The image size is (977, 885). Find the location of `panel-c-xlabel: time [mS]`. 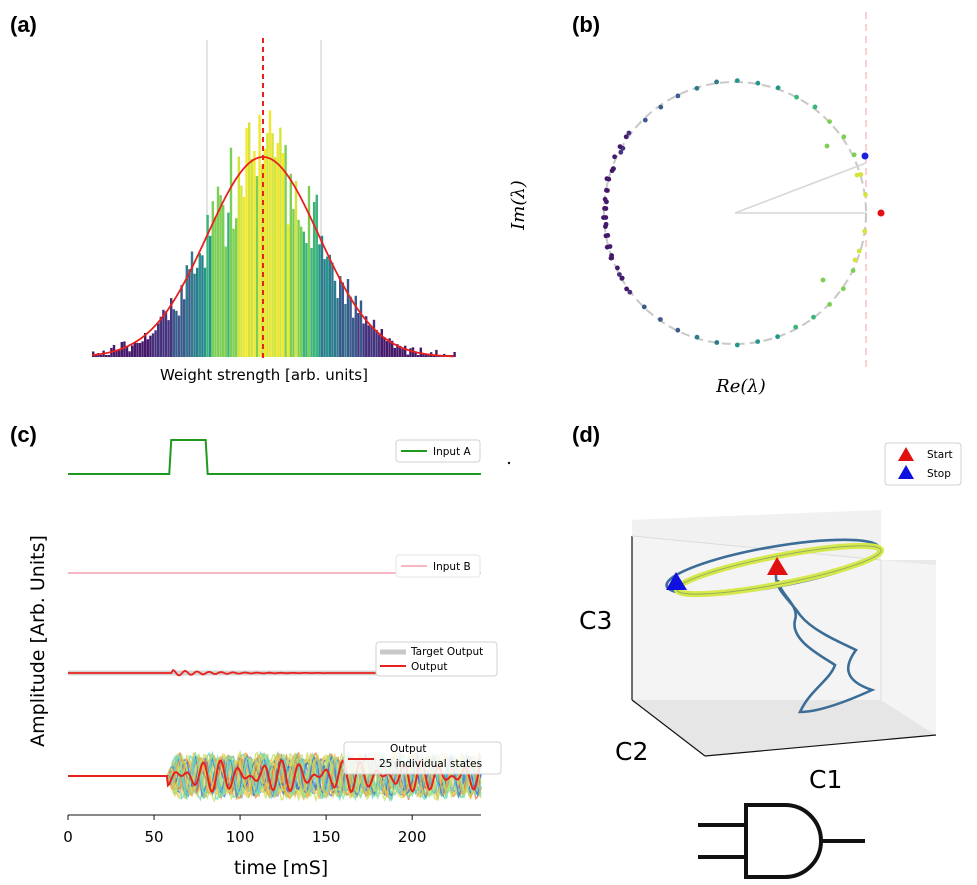

panel-c-xlabel: time [mS] is located at coordinates (281, 868).